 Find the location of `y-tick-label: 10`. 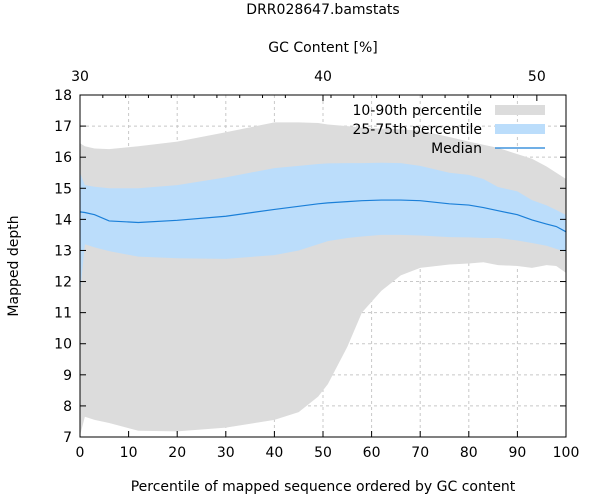

y-tick-label: 10 is located at coordinates (63, 345).